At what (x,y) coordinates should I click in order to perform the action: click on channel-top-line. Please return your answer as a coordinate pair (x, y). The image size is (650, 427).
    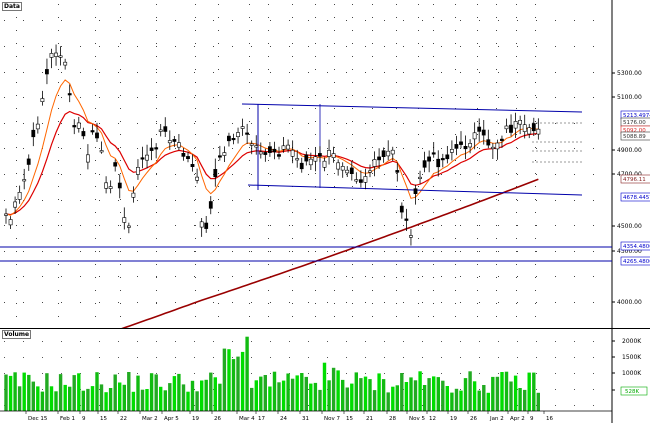
    Looking at the image, I should click on (412, 108).